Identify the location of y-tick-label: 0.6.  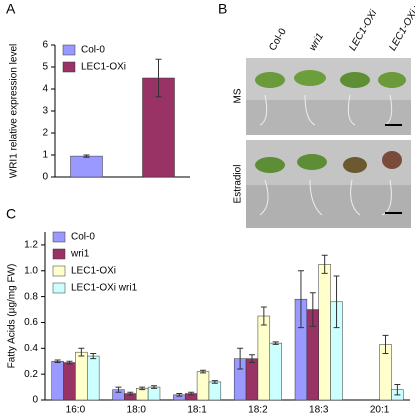
(31, 322).